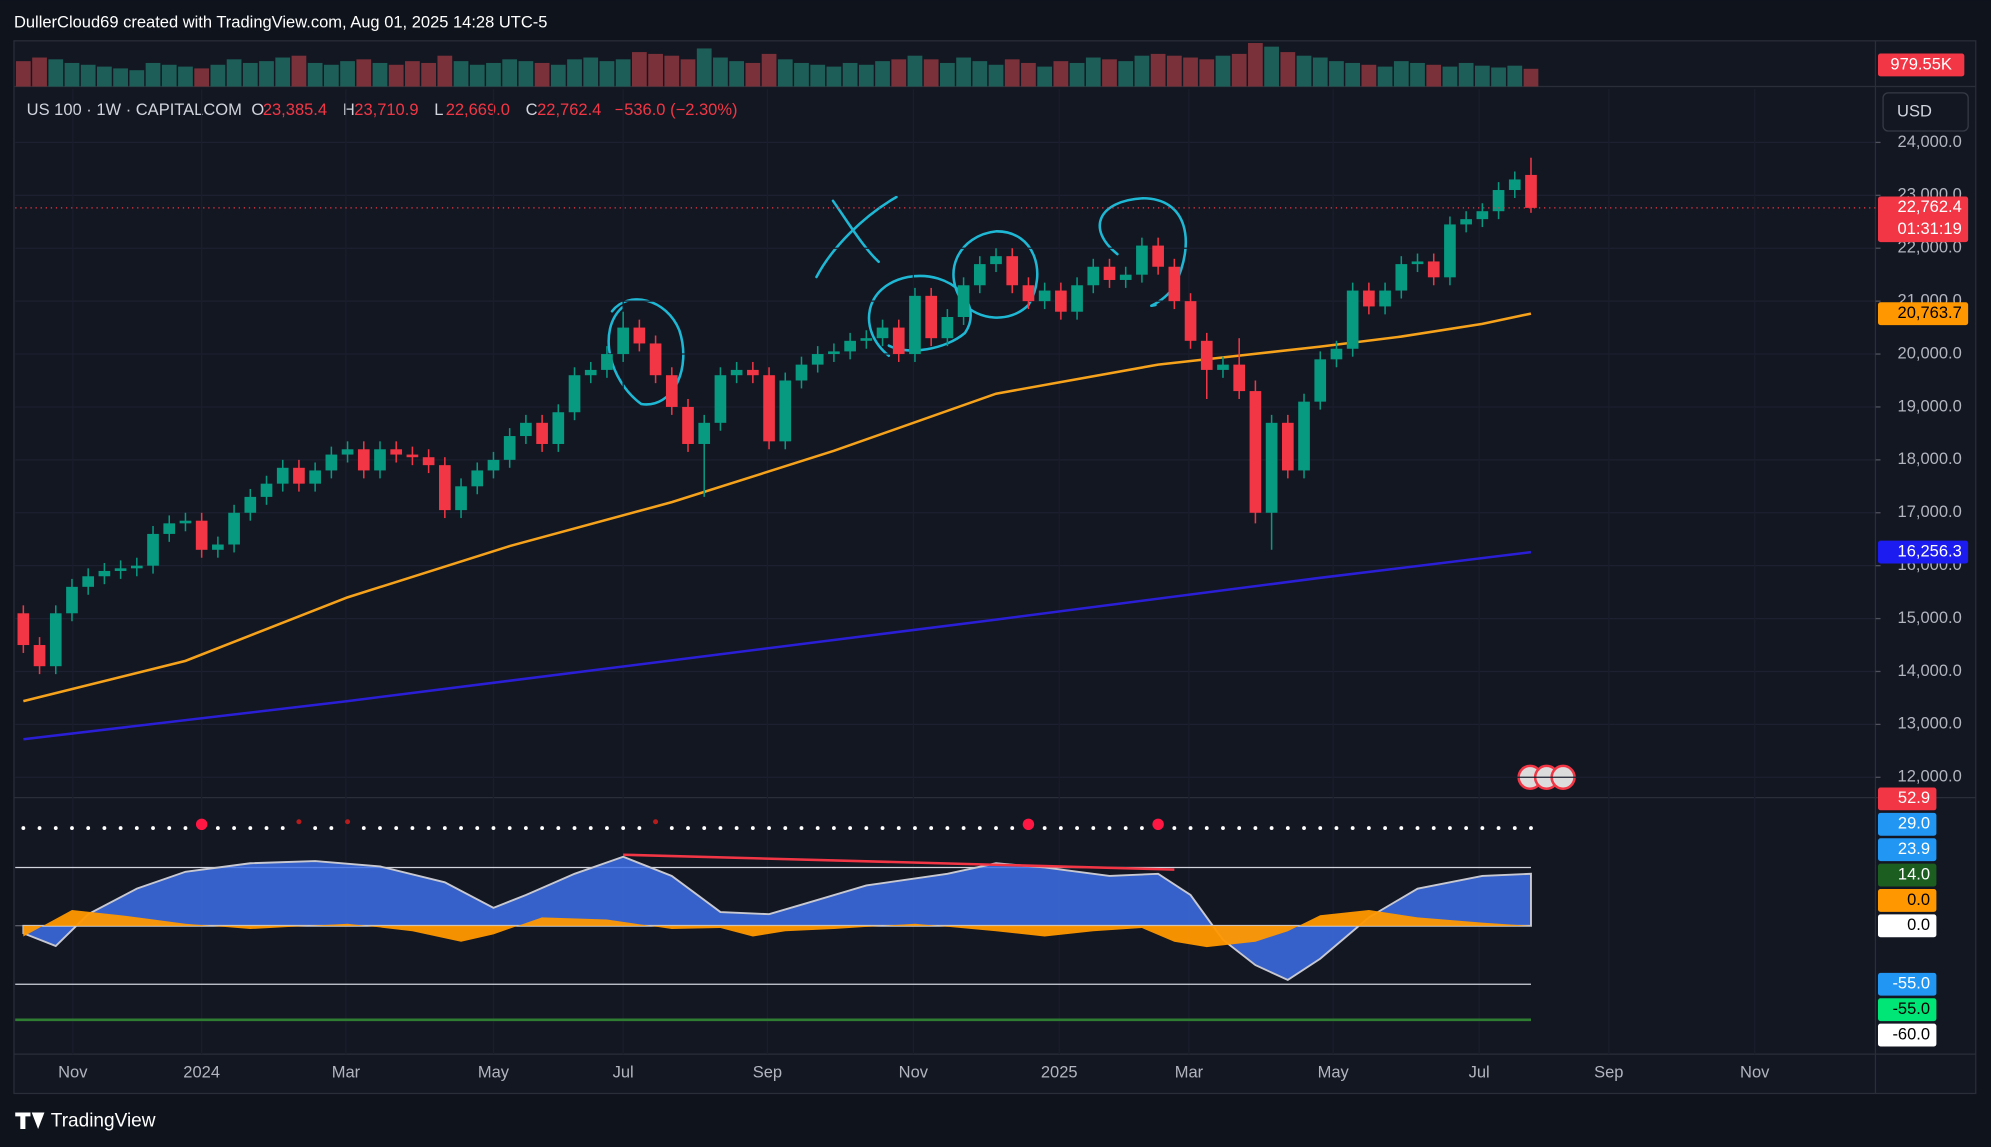  I want to click on y-tick-label: 20,000.0, so click(1930, 353).